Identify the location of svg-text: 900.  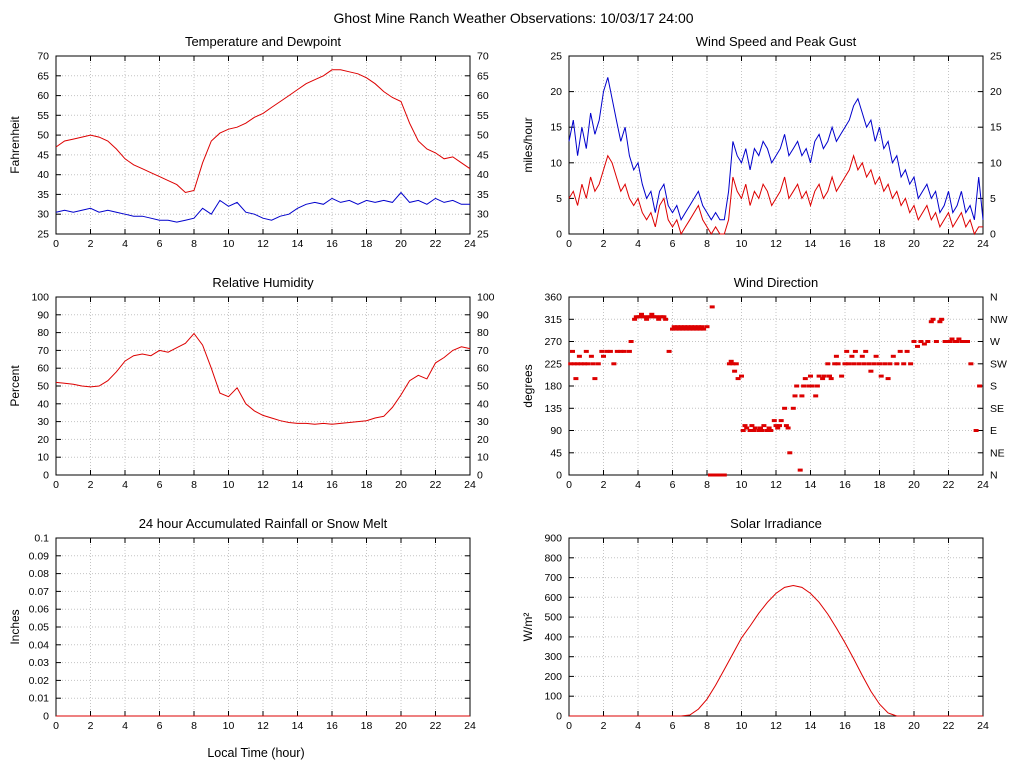
(553, 539).